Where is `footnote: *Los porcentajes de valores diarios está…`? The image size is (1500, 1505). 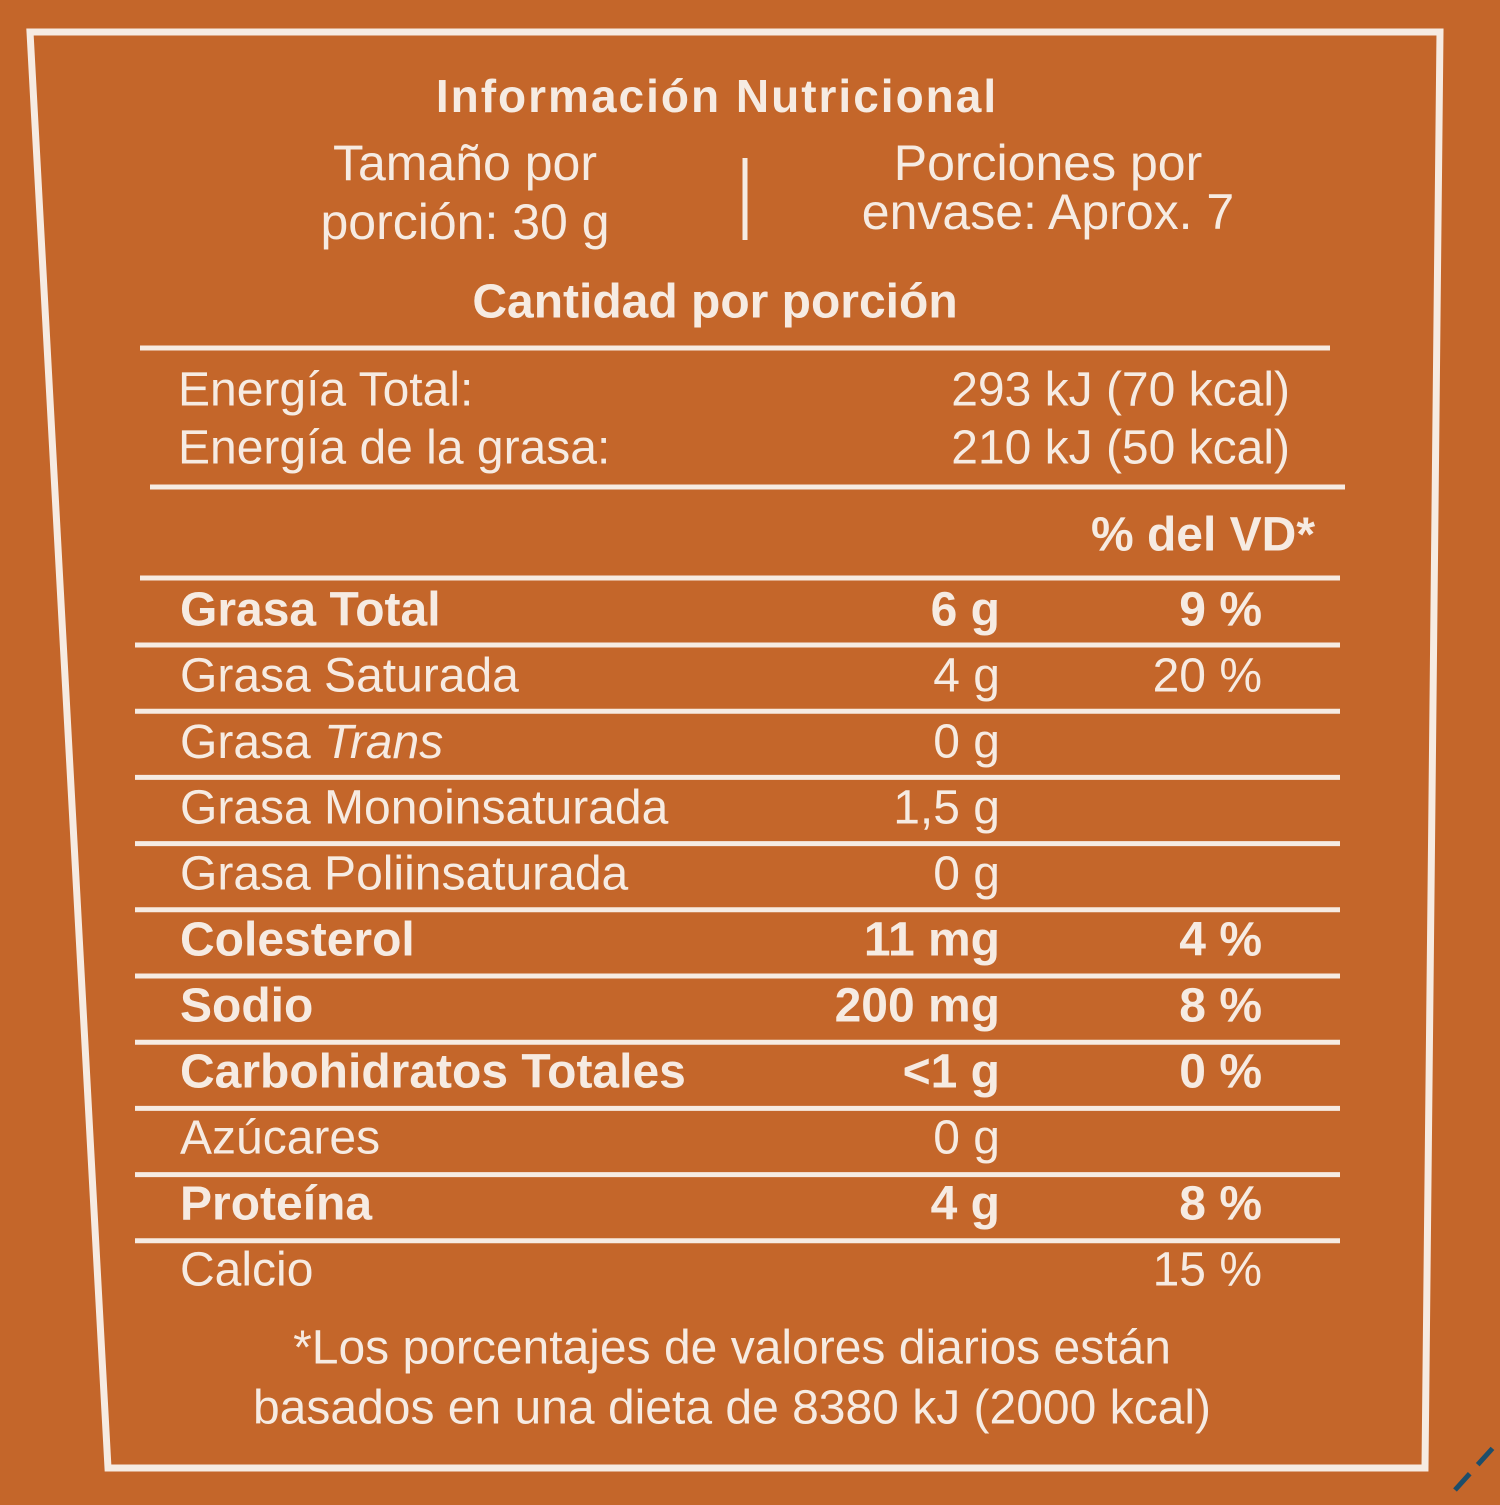
footnote: *Los porcentajes de valores diarios está… is located at coordinates (732, 1348).